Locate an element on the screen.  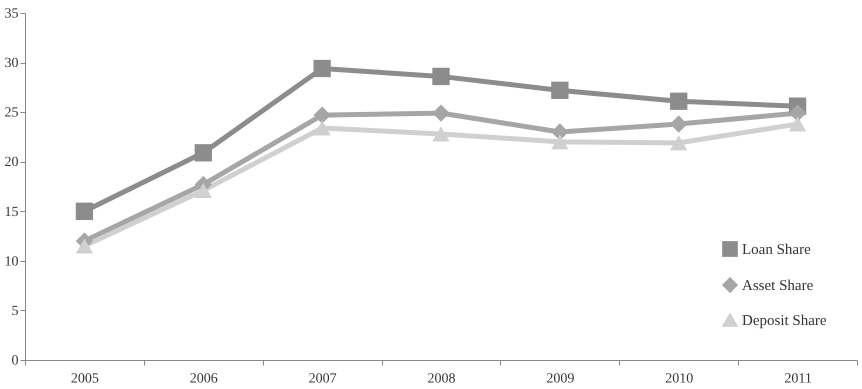
y-tick-label: 10 is located at coordinates (11, 262).